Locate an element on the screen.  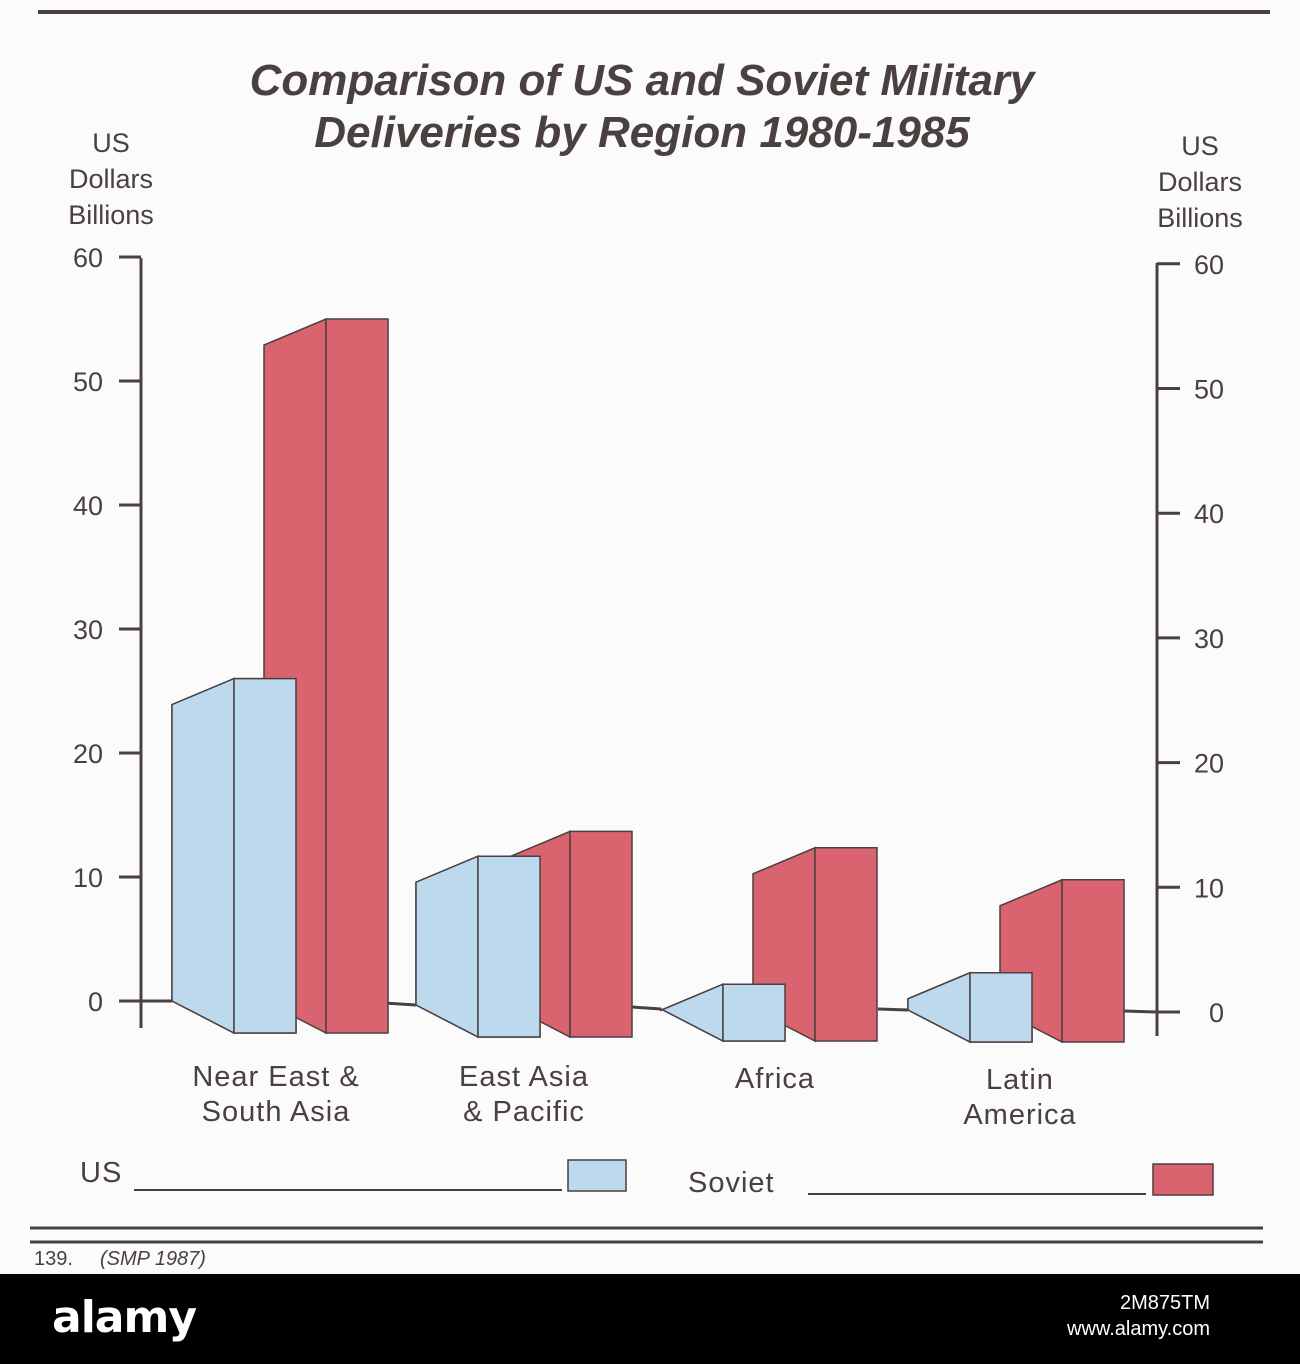
chart-title-line-2: Deliveries by Region 1980-1985 is located at coordinates (642, 132).